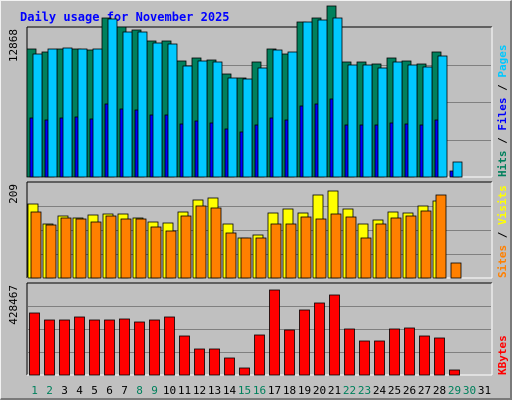 This screenshot has width=512, height=401. I want to click on x-tick-label-day-26: 26, so click(409, 390).